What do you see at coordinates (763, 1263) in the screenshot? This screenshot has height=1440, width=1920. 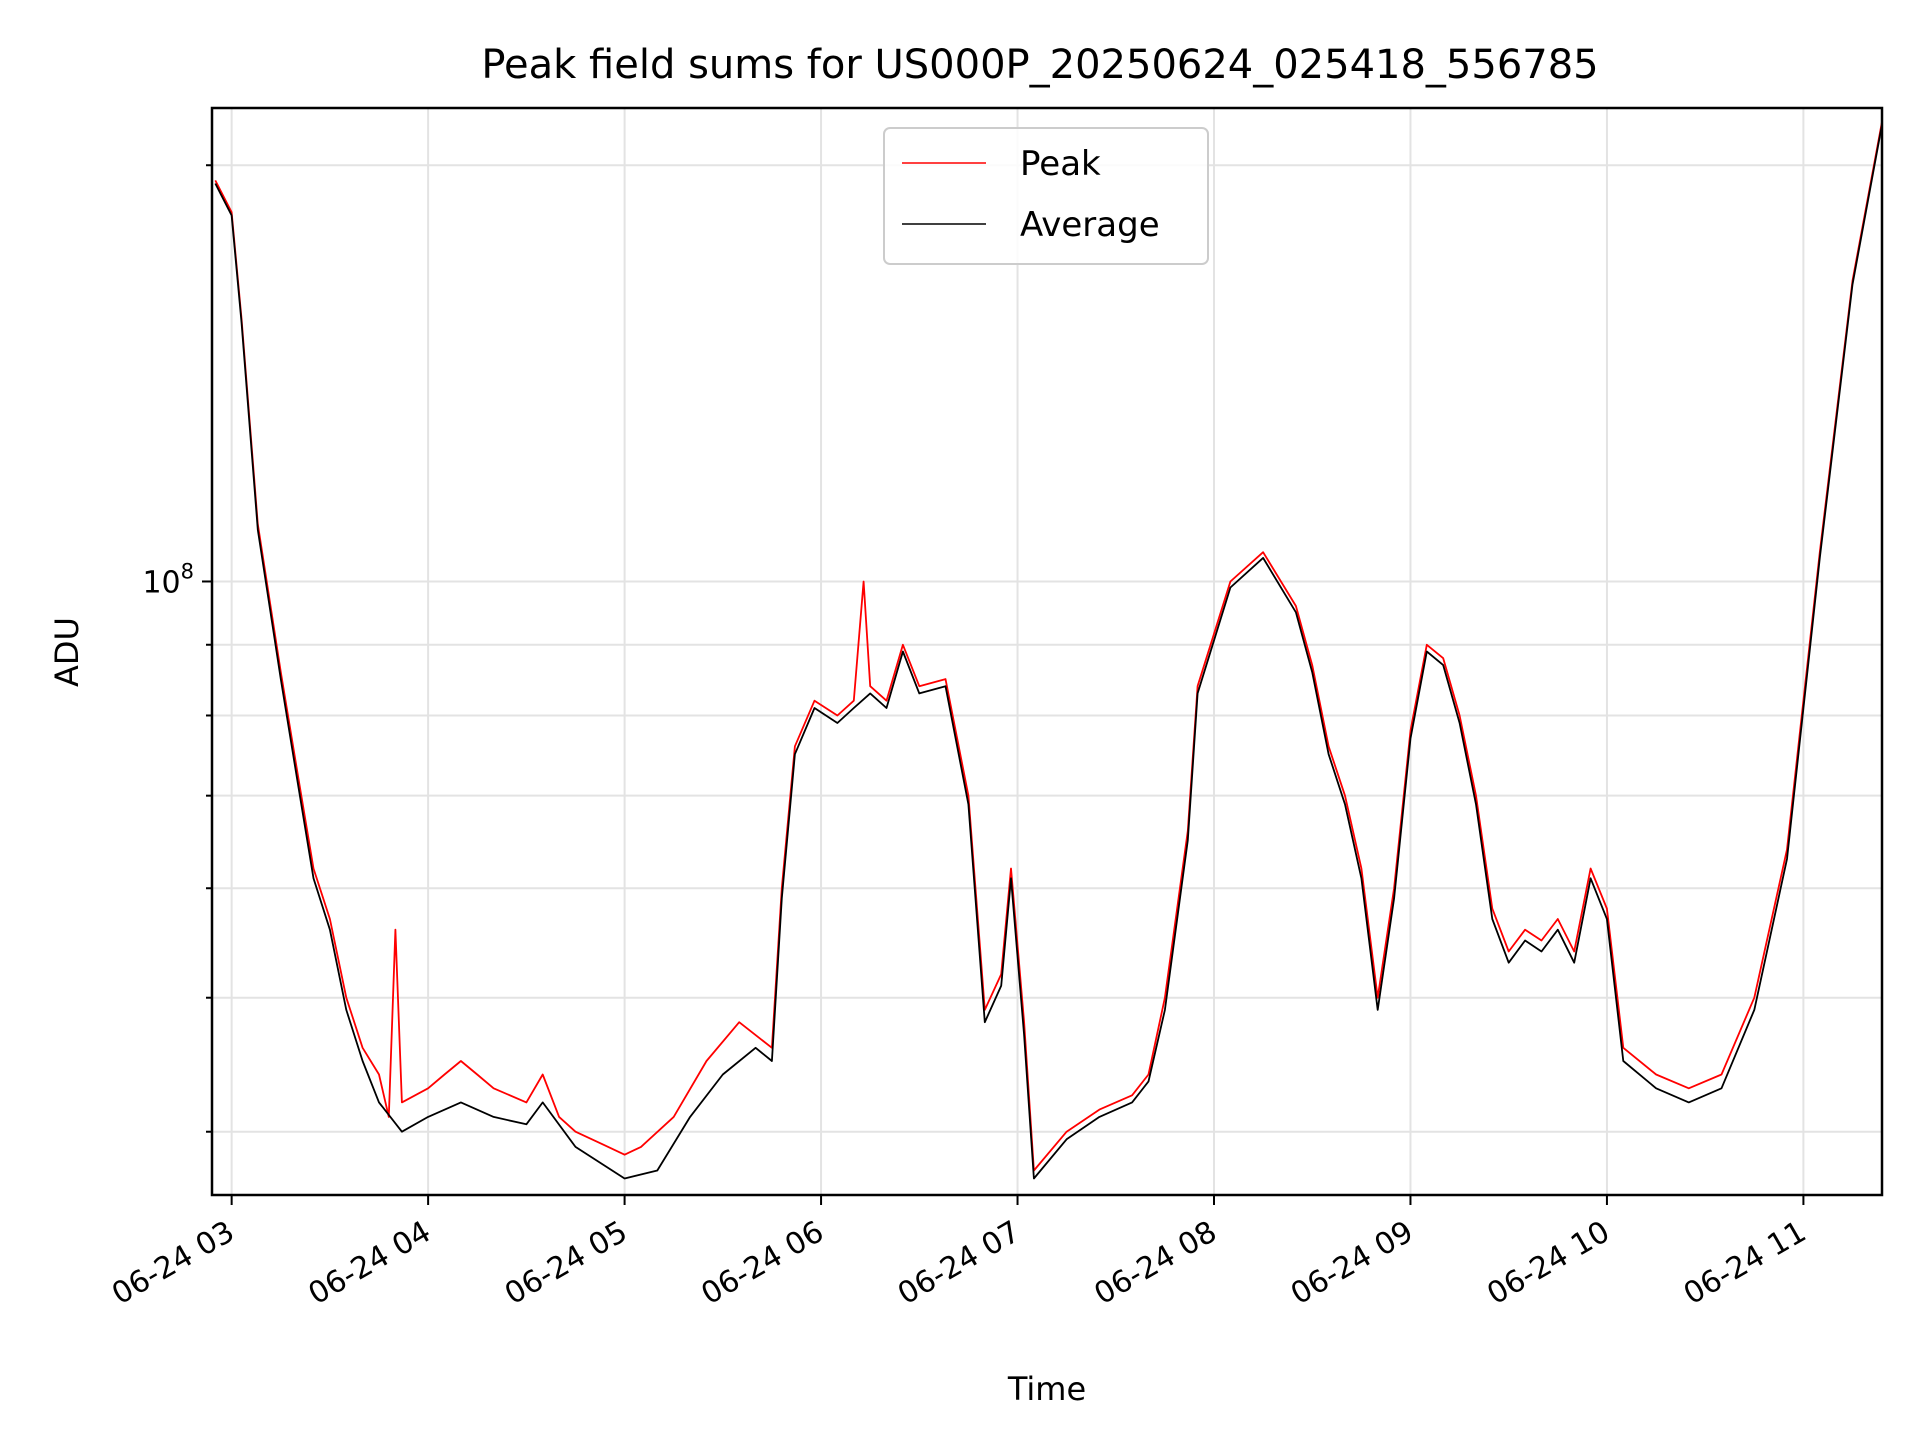 I see `x-tick-label: 06-24 06` at bounding box center [763, 1263].